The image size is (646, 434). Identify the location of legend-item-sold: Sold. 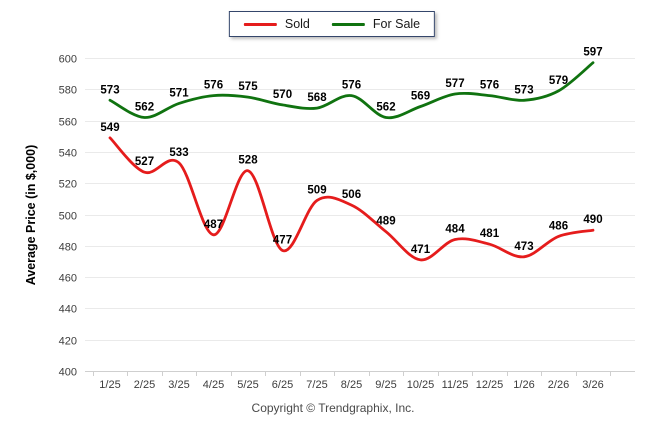
(276, 24).